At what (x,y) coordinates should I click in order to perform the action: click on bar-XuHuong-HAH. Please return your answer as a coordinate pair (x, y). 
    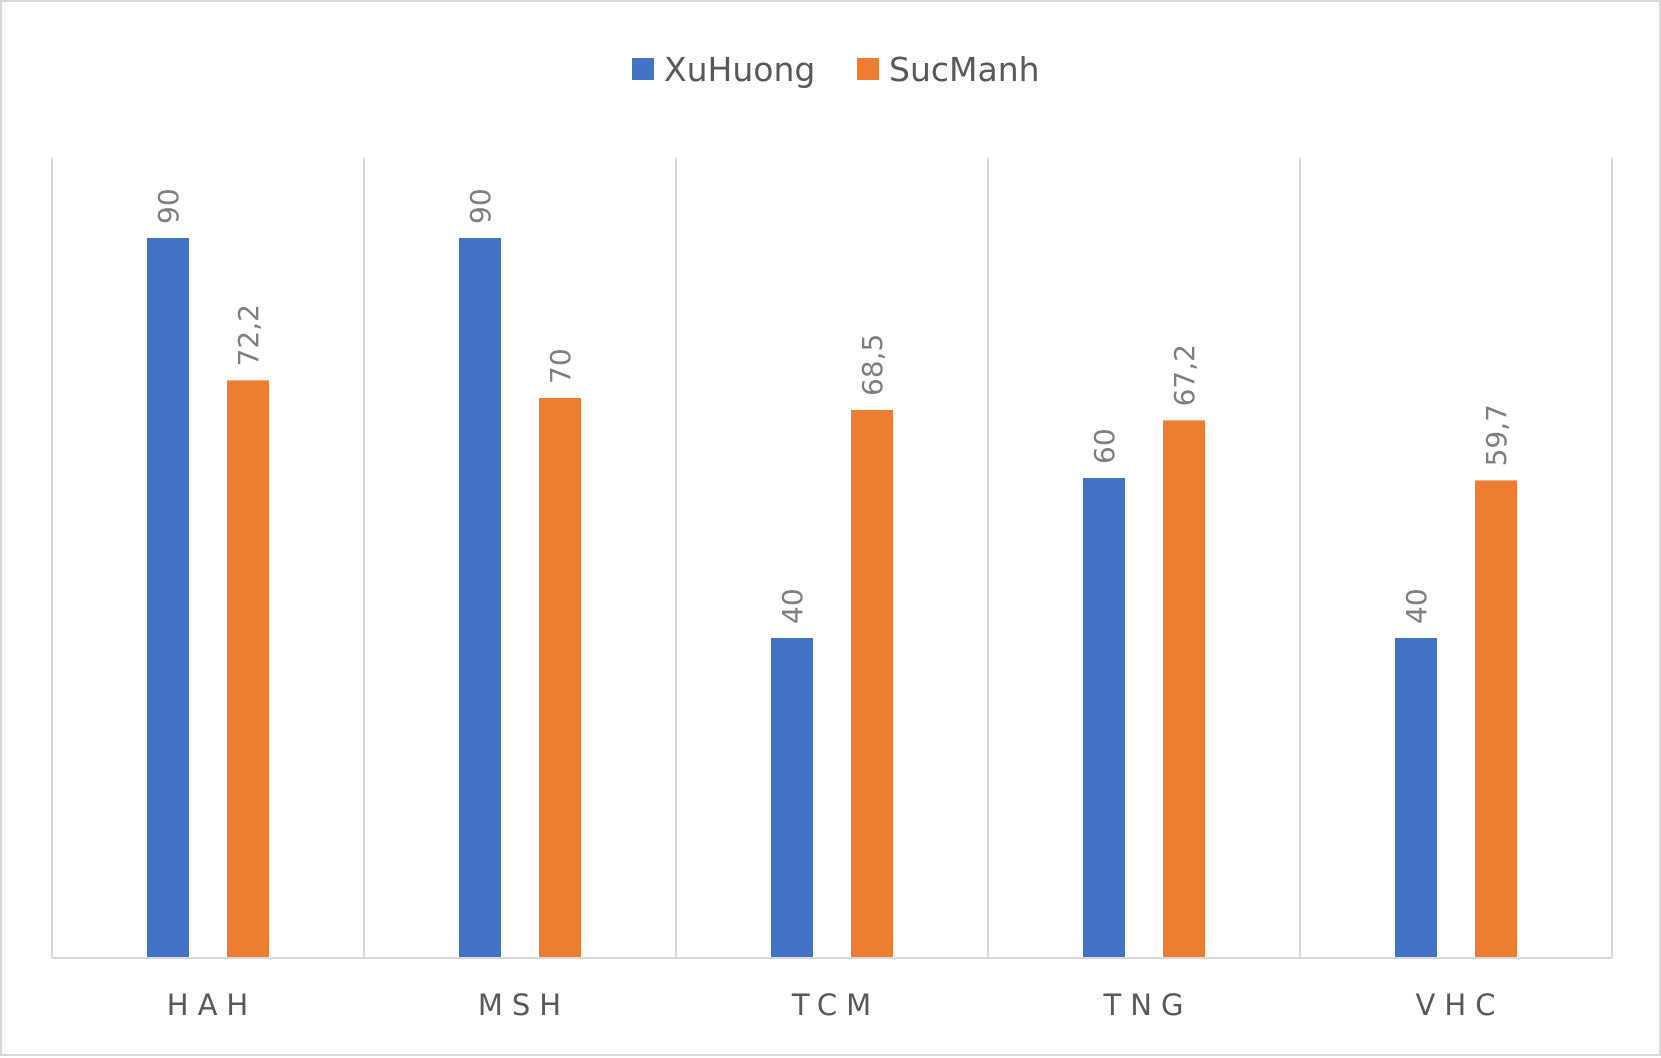
    Looking at the image, I should click on (168, 598).